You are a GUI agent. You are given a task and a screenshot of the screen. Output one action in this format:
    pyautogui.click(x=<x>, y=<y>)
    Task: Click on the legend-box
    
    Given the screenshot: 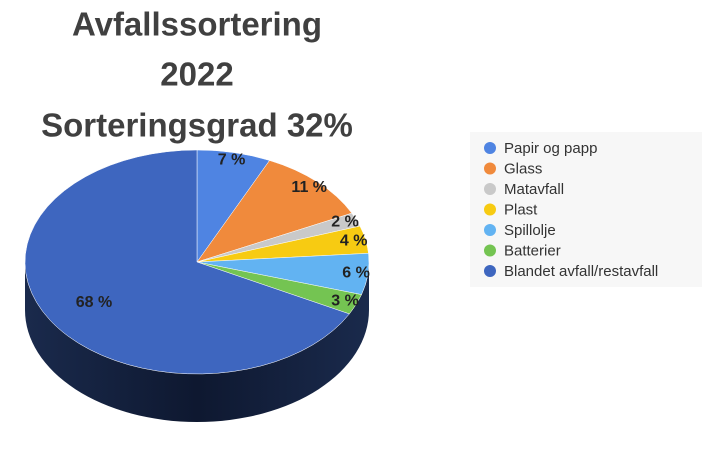 What is the action you would take?
    pyautogui.click(x=586, y=209)
    